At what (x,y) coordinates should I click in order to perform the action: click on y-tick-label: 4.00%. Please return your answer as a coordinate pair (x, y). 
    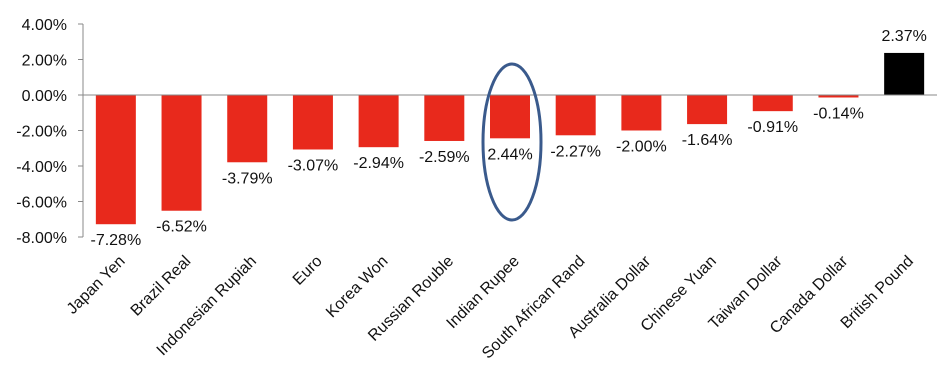
    Looking at the image, I should click on (44, 25).